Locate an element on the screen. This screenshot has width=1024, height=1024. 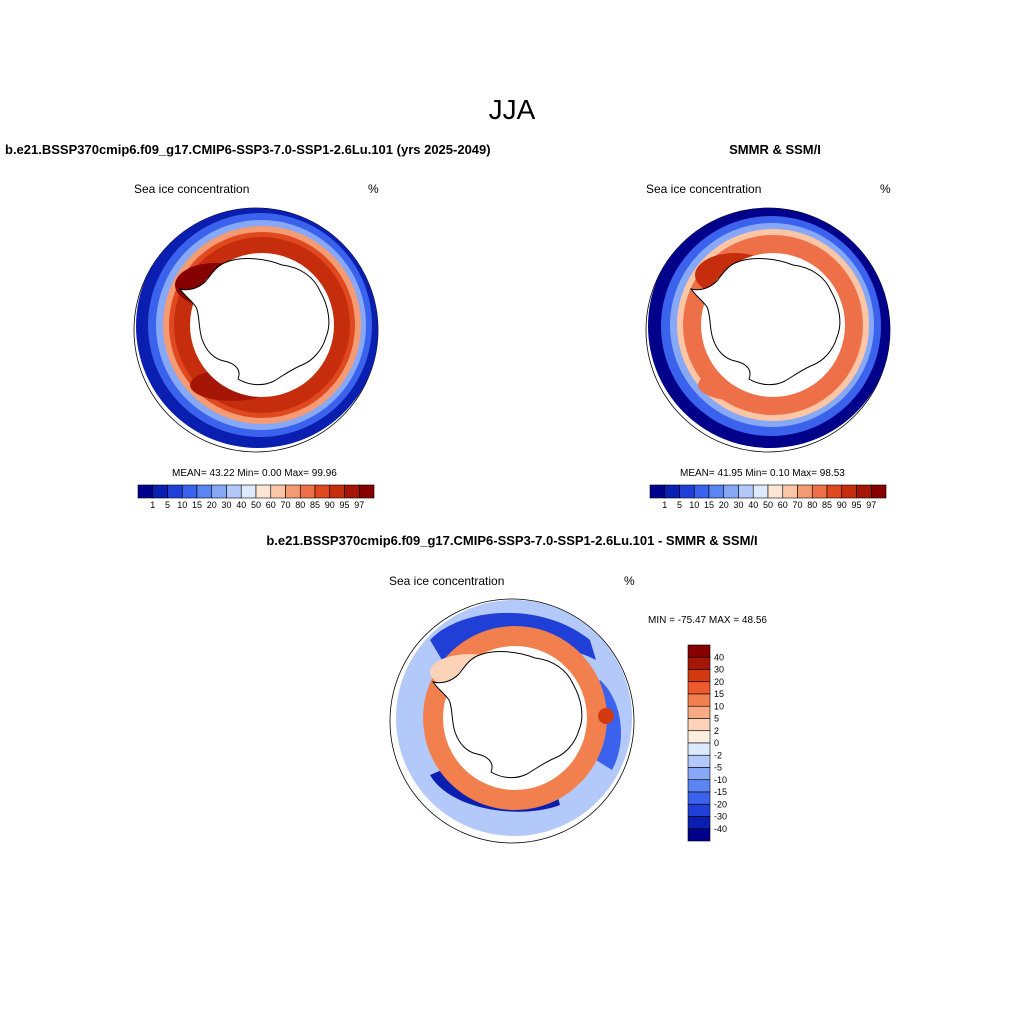
obs-colorbar-tick-label: 50 is located at coordinates (768, 505).